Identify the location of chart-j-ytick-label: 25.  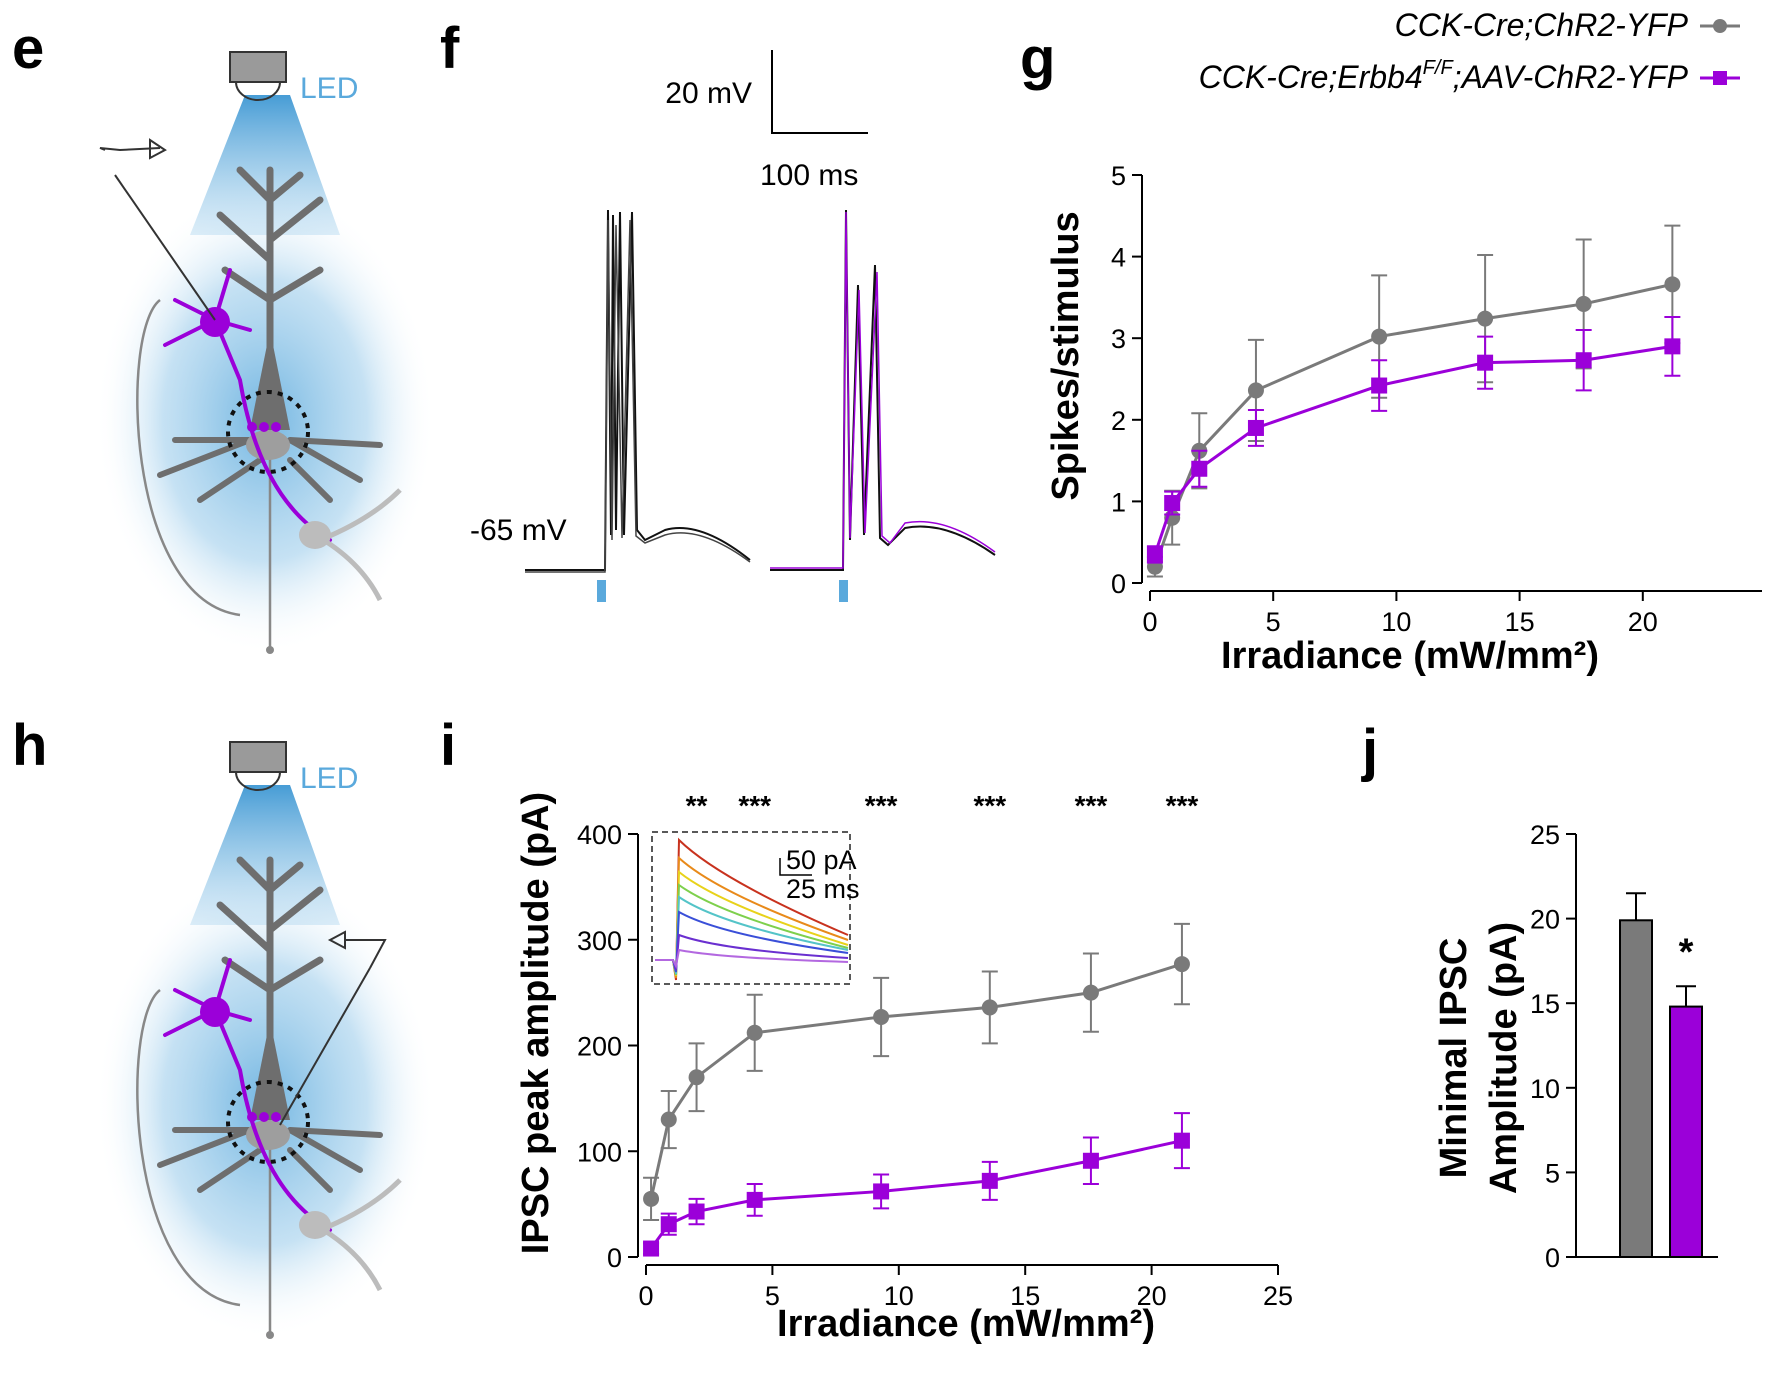
(1545, 835).